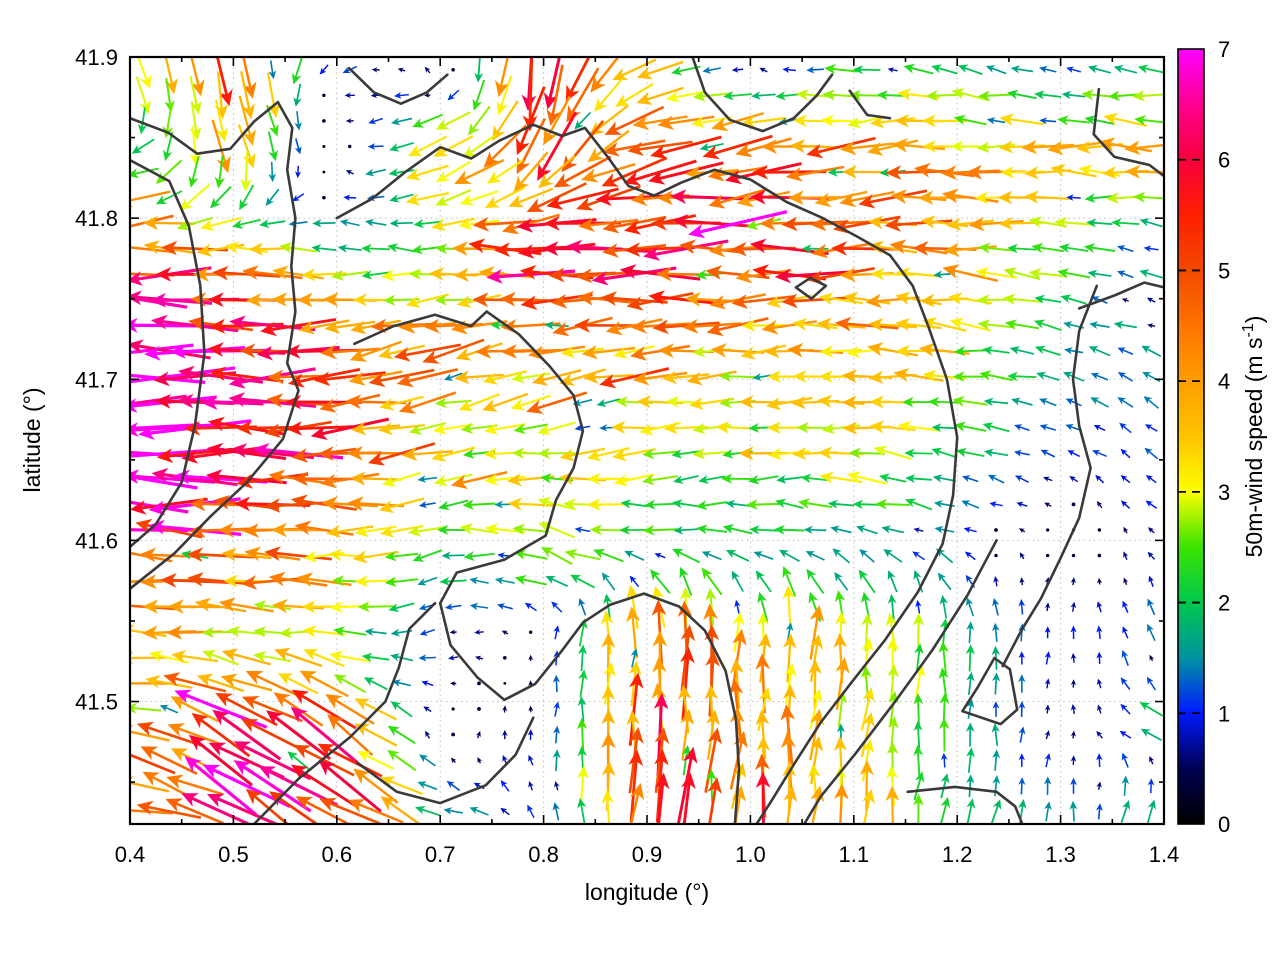 The height and width of the screenshot is (960, 1280). Describe the element at coordinates (996, 555) in the screenshot. I see `wind-arrow-dot` at that location.